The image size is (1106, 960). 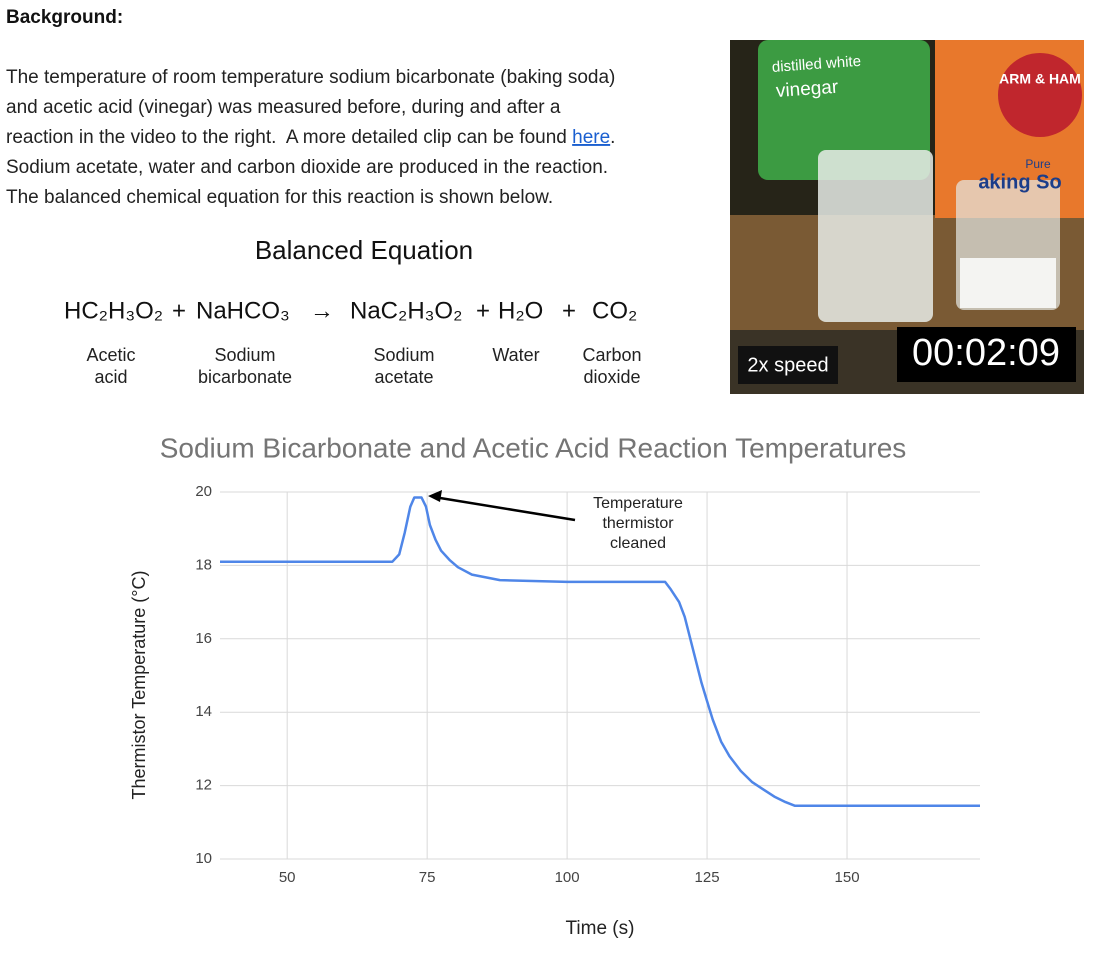 I want to click on x-tick-label: 125, so click(x=707, y=877).